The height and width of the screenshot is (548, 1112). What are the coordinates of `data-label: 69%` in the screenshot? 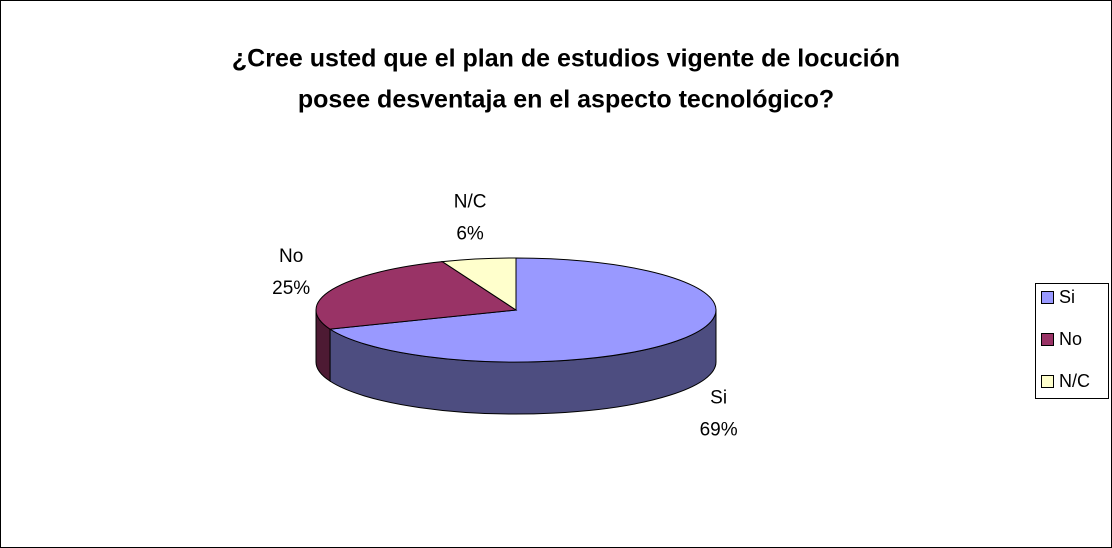 It's located at (719, 429).